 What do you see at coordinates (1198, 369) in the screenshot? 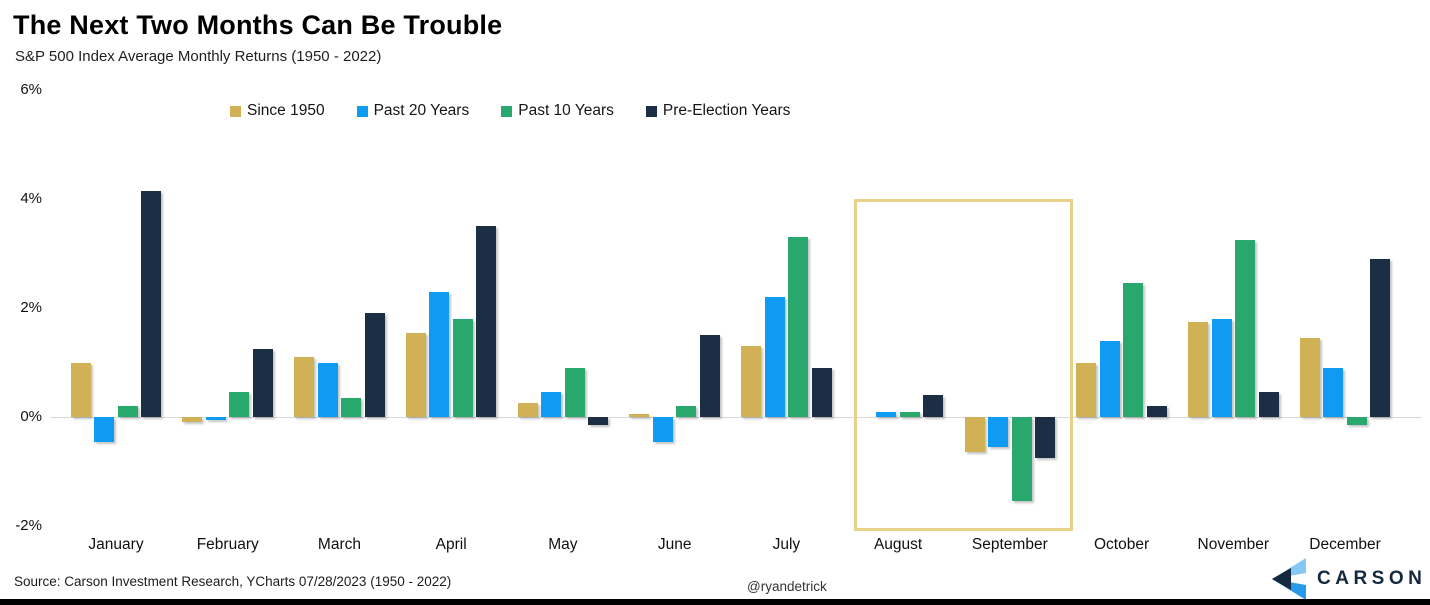
I see `bar-november-since-1950` at bounding box center [1198, 369].